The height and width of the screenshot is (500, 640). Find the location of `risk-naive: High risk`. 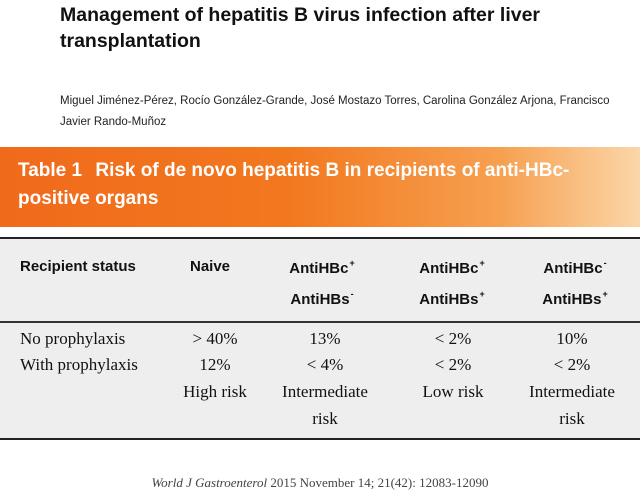

risk-naive: High risk is located at coordinates (215, 391).